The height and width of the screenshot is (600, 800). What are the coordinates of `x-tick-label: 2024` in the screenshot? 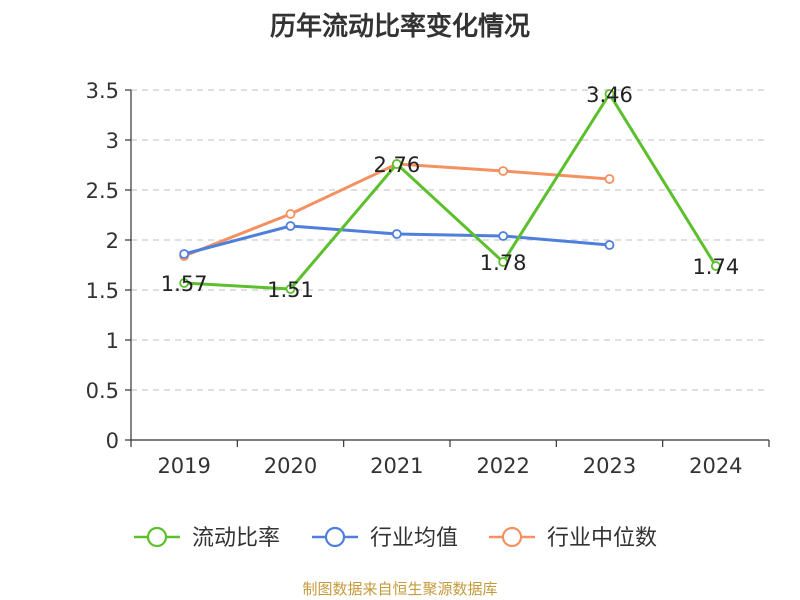 It's located at (715, 466).